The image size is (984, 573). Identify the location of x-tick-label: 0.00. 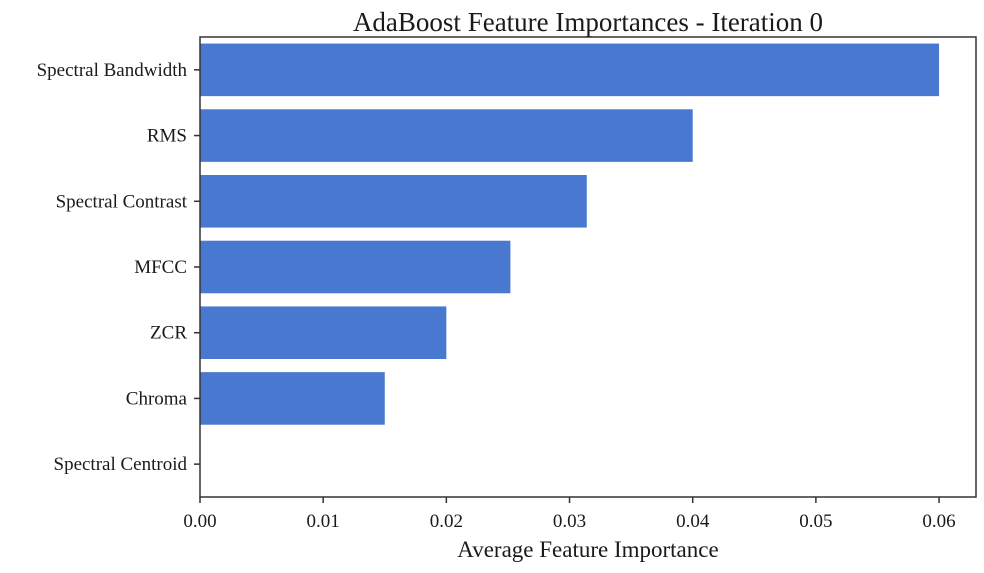
(199, 521).